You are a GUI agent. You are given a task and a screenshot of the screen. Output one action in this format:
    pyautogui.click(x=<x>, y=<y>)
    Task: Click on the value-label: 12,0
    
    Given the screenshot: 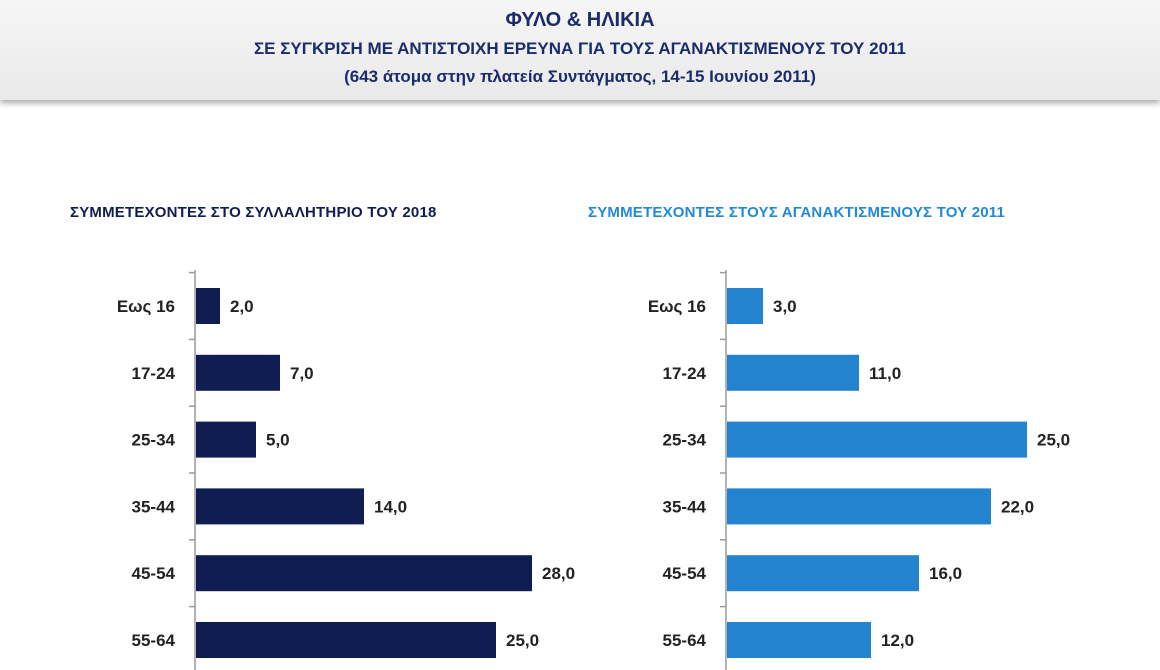 What is the action you would take?
    pyautogui.click(x=897, y=640)
    